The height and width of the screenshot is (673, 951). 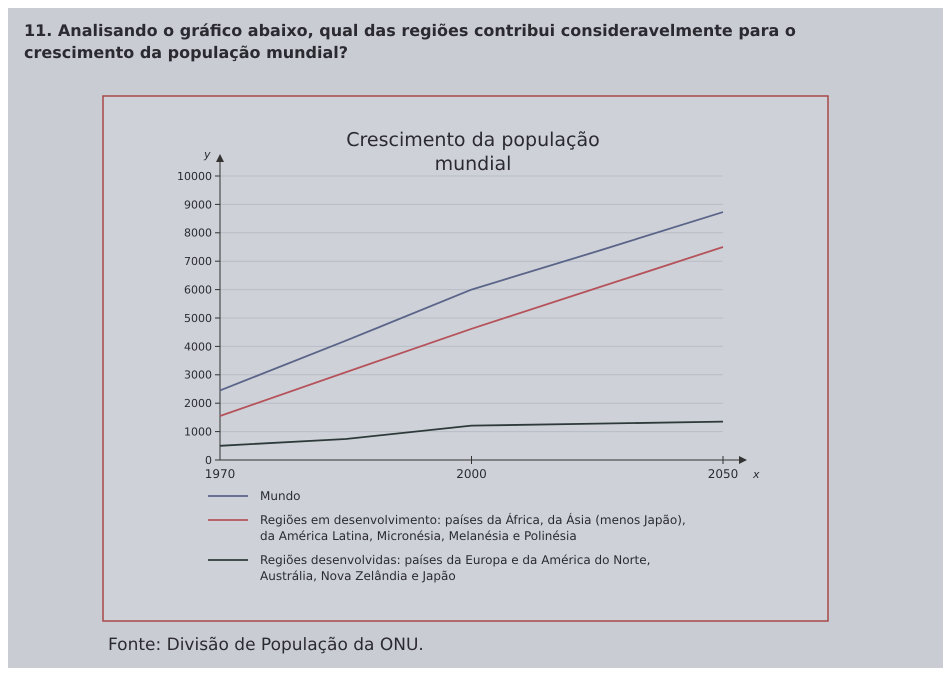 What do you see at coordinates (266, 645) in the screenshot?
I see `source-note: Fonte: Divisão de População da ONU.` at bounding box center [266, 645].